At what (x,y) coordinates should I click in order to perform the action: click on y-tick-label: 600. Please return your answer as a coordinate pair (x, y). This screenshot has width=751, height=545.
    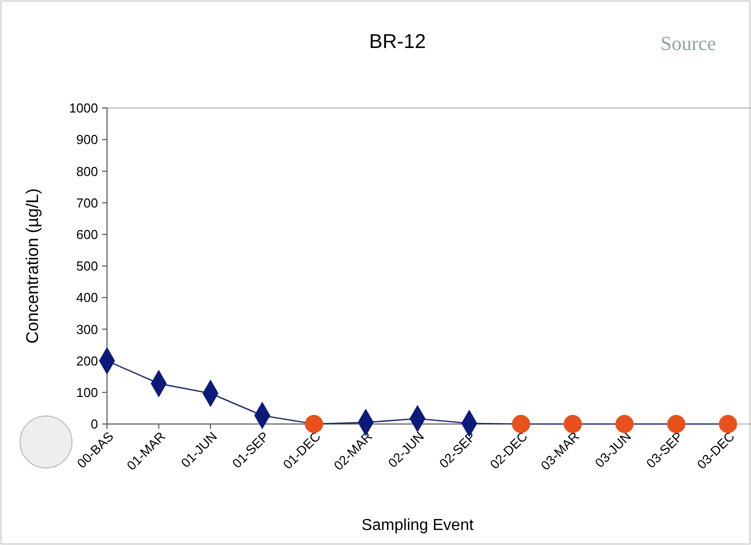
    Looking at the image, I should click on (87, 234).